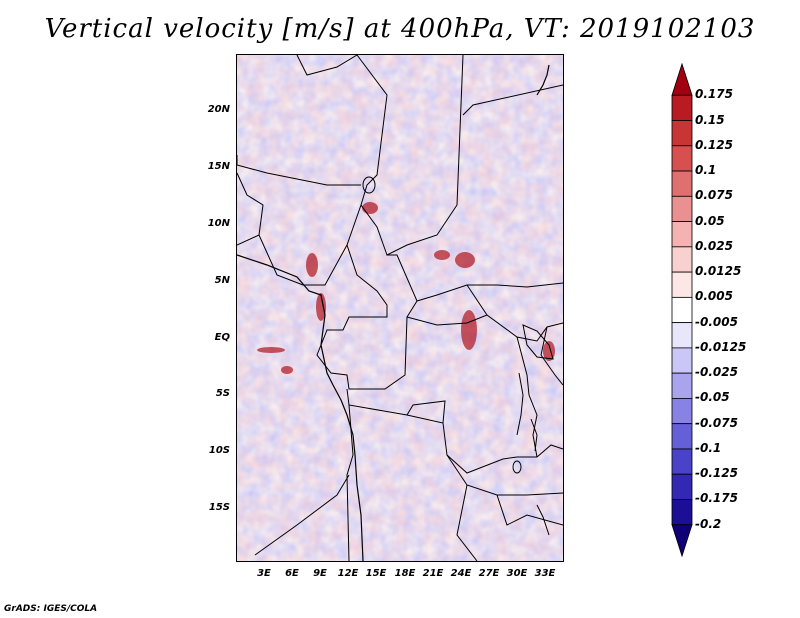 This screenshot has height=618, width=800. Describe the element at coordinates (714, 144) in the screenshot. I see `colorbar-tick-label: 0.125` at that location.